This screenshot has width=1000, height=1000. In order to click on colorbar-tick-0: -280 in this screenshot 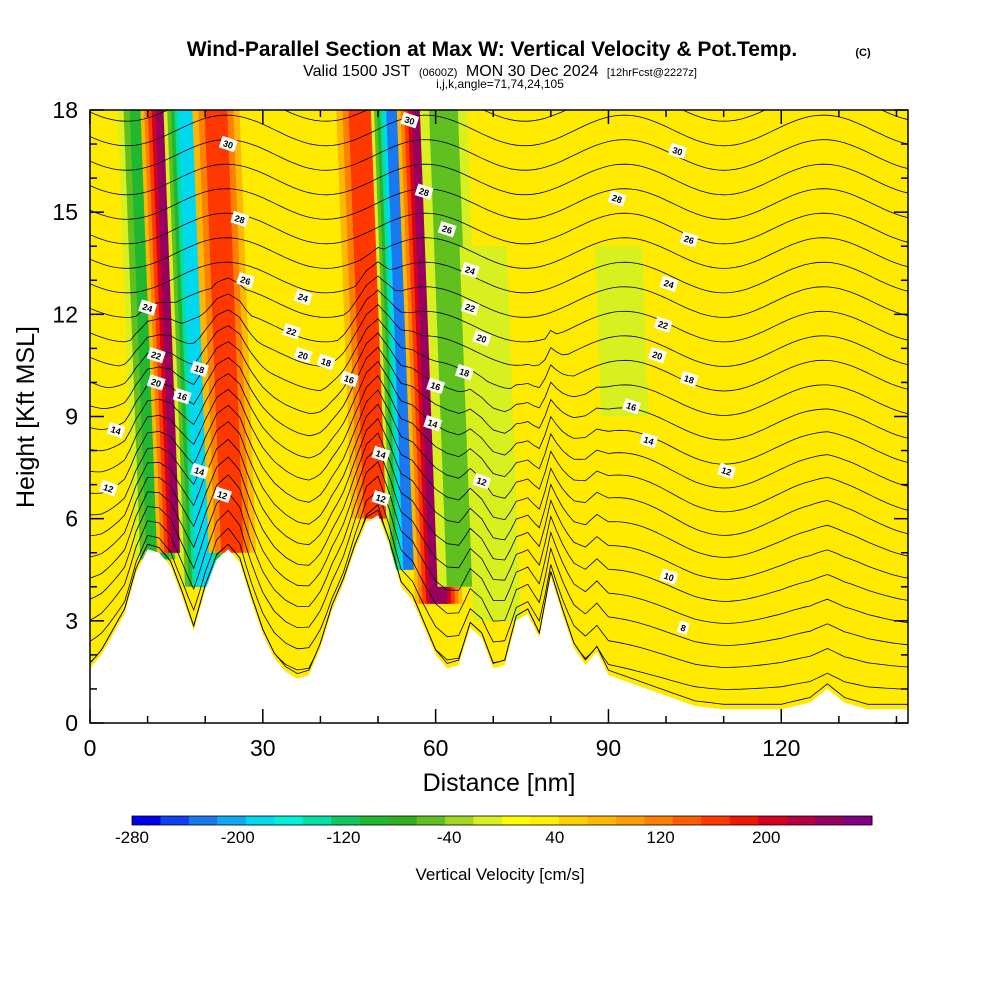, I will do `click(132, 837)`.